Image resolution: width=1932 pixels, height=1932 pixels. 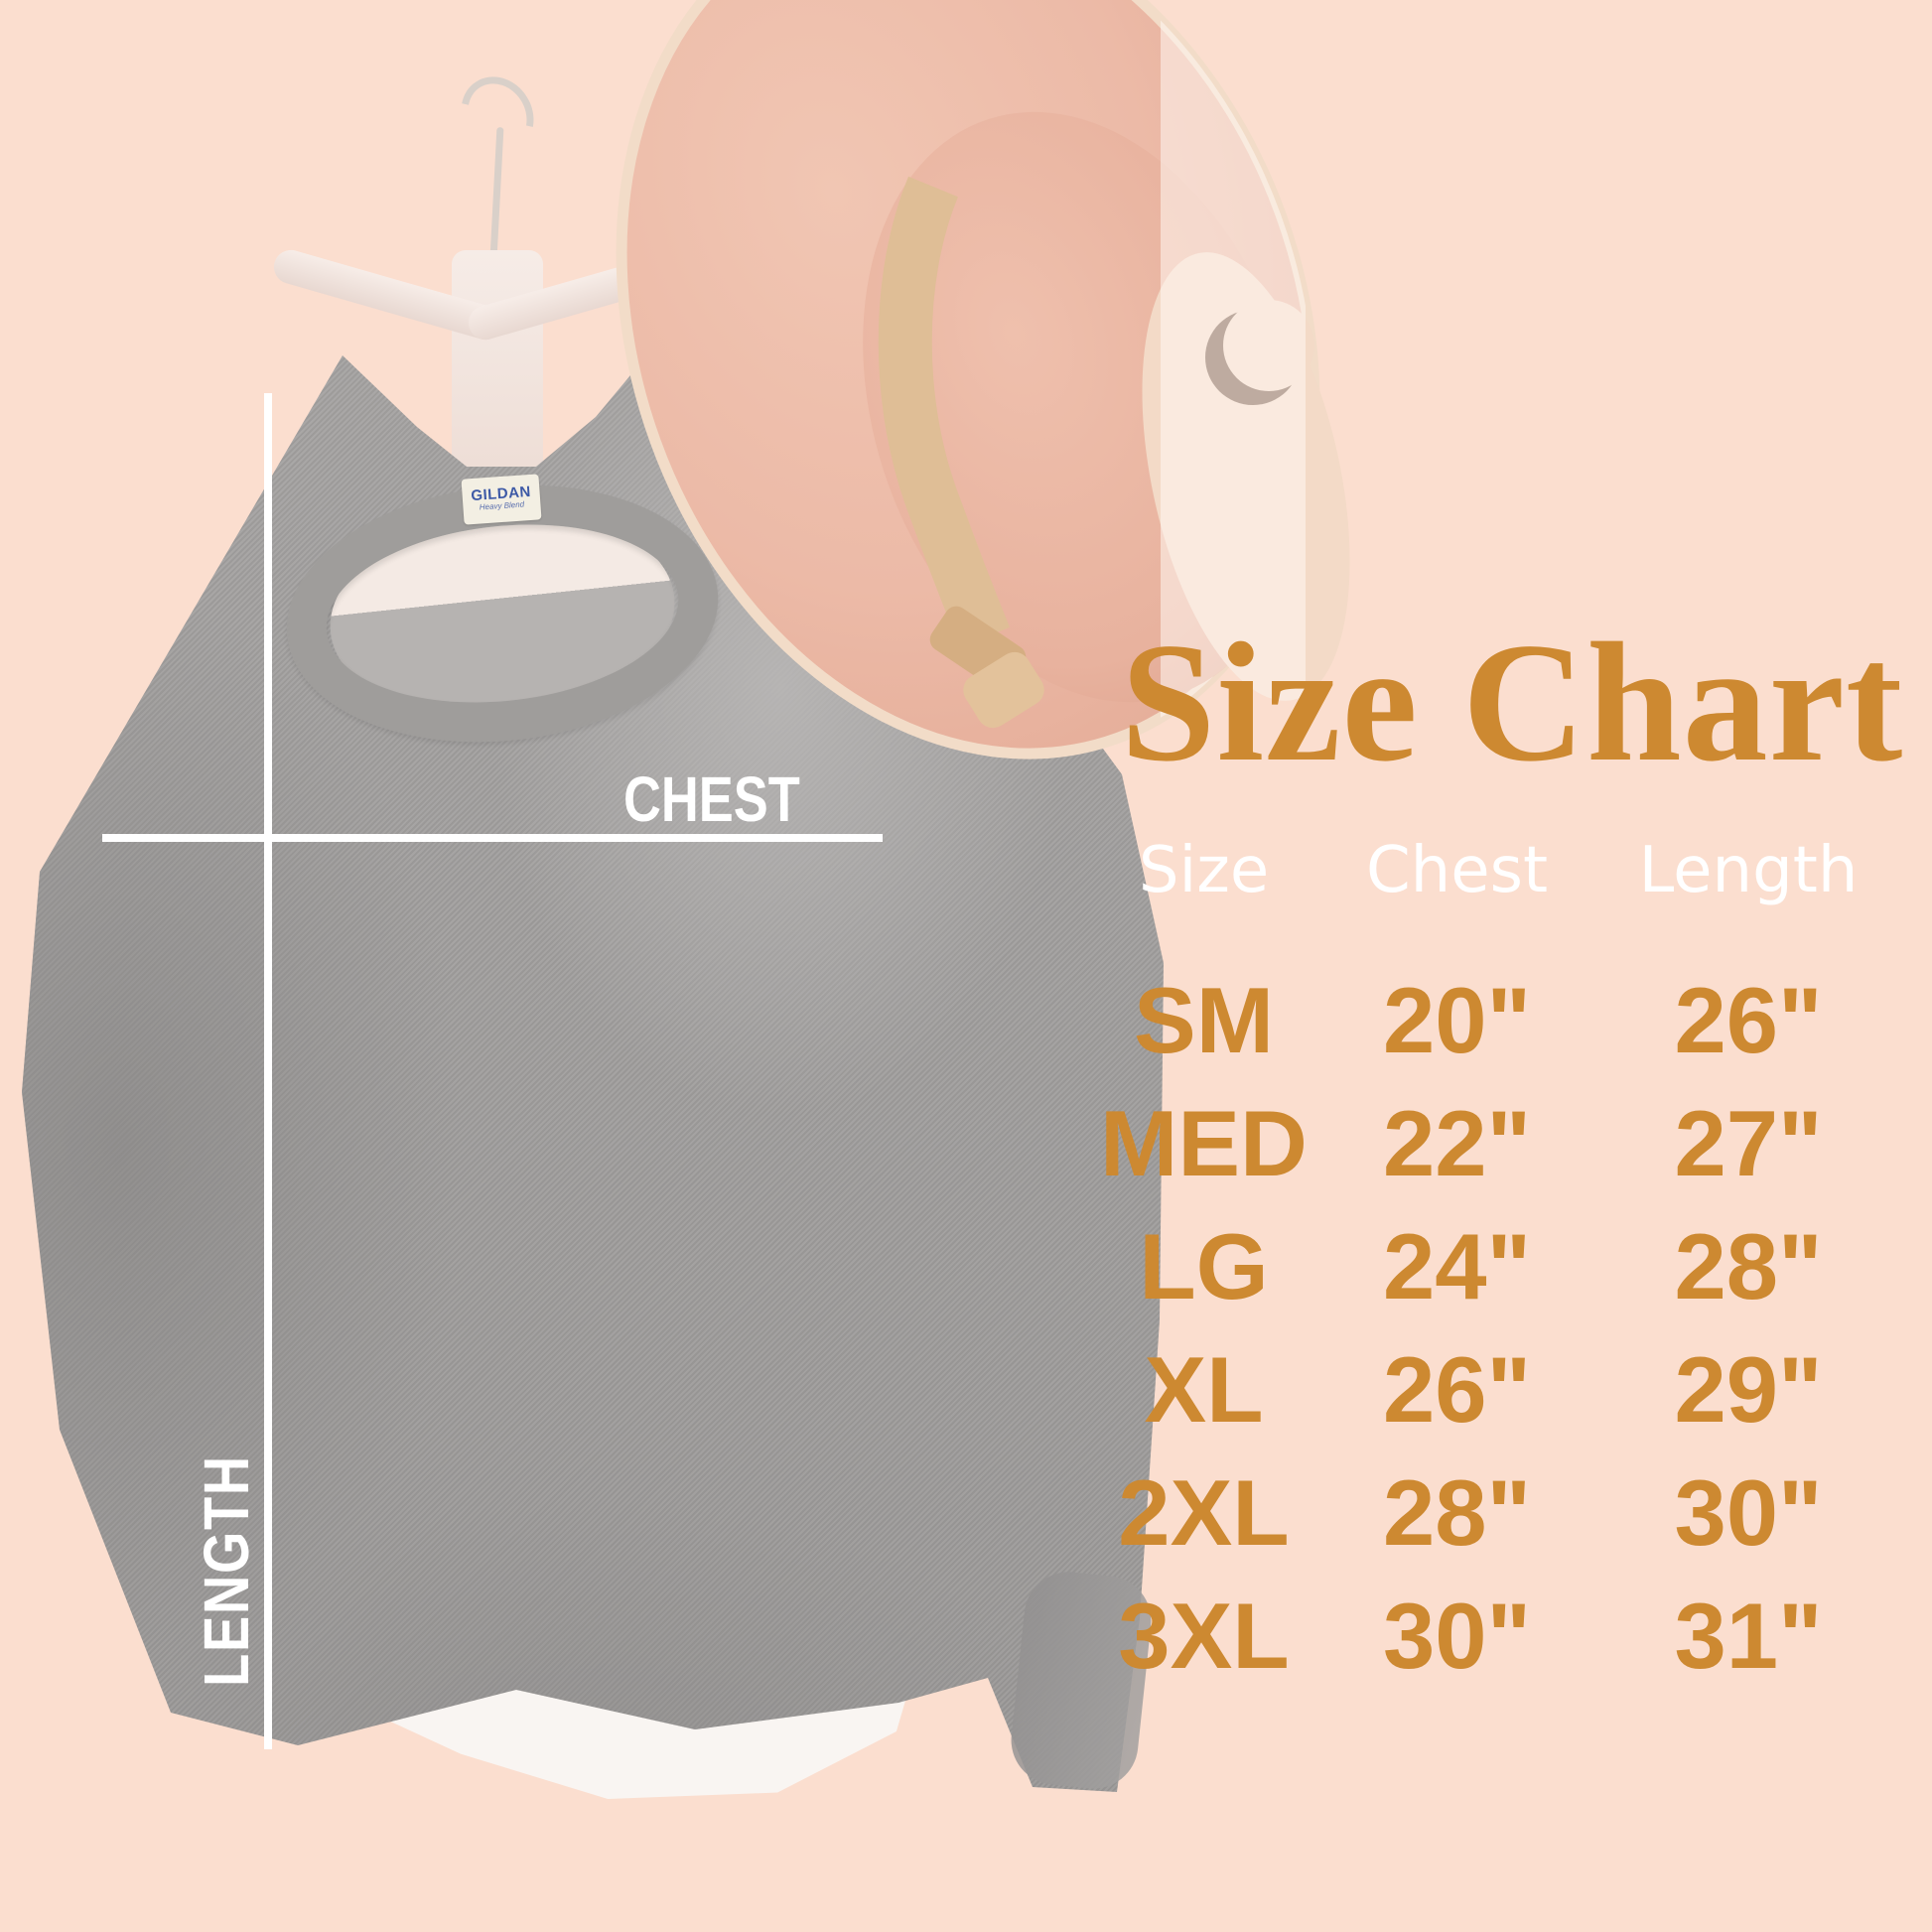 I want to click on table-row: 3XL 30" 31", so click(x=1495, y=1637).